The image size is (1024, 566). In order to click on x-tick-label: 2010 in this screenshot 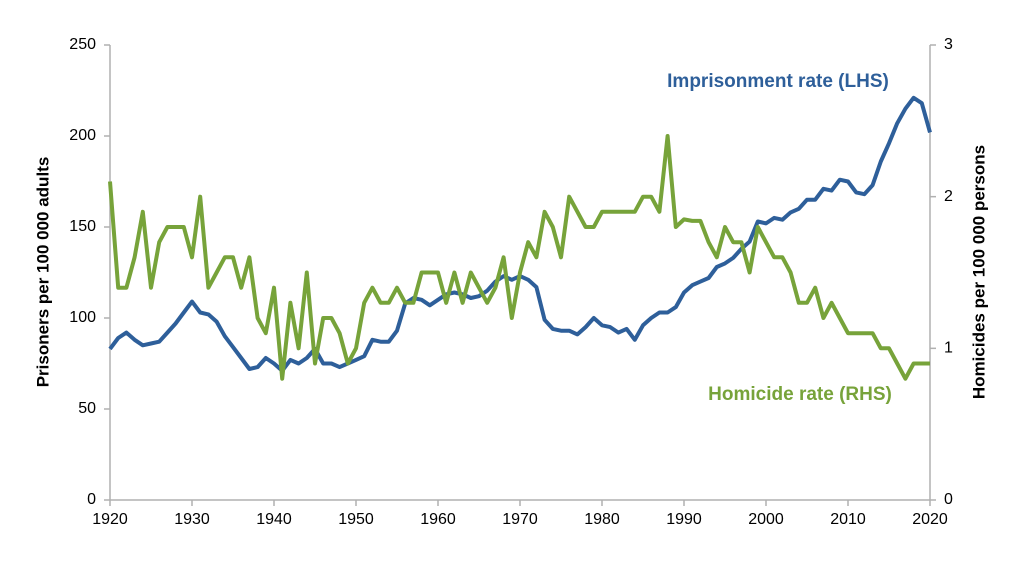, I will do `click(848, 519)`.